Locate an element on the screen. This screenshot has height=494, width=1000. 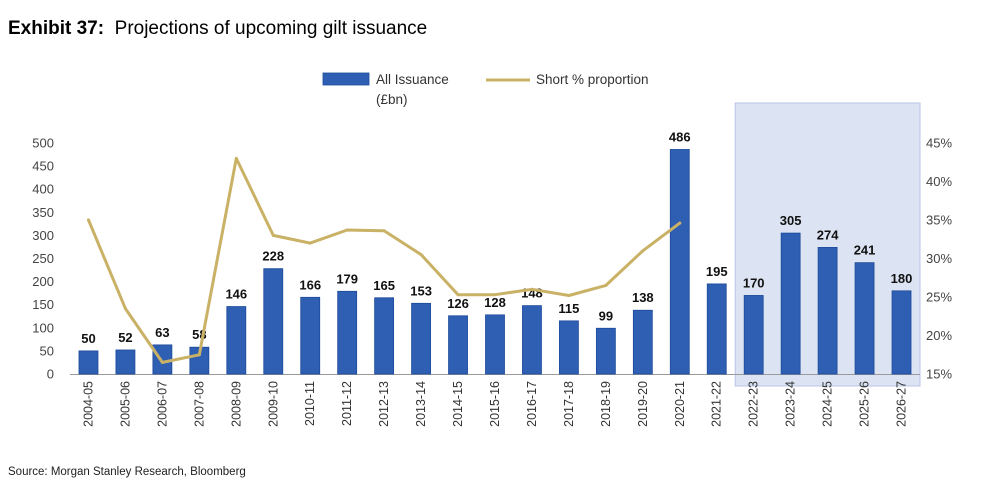
legend-bar-label: All Issuance is located at coordinates (412, 79).